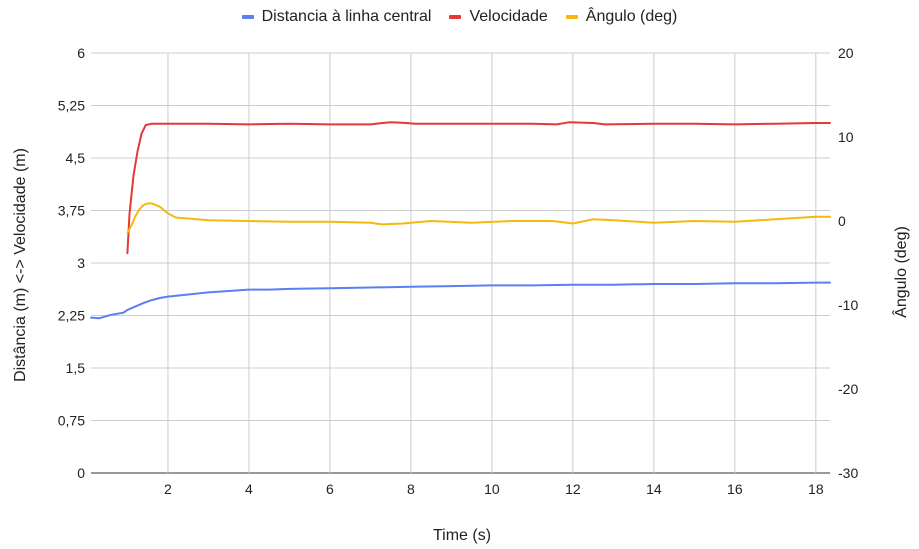  I want to click on y-left-tick-label: 6, so click(81, 53).